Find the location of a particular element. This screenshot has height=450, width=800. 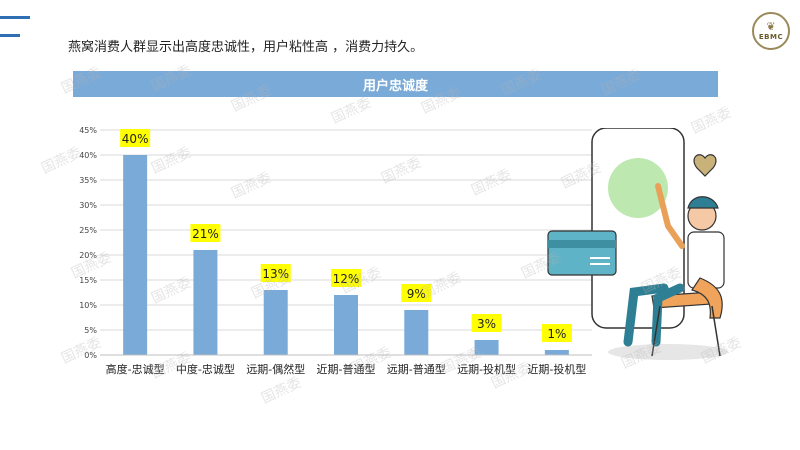

phone-user-illustration is located at coordinates (637, 244).